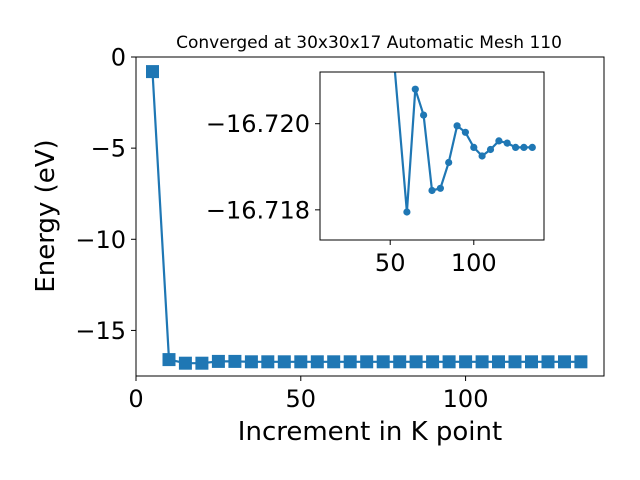  I want to click on inset-y-tick-label: −16.718, so click(258, 210).